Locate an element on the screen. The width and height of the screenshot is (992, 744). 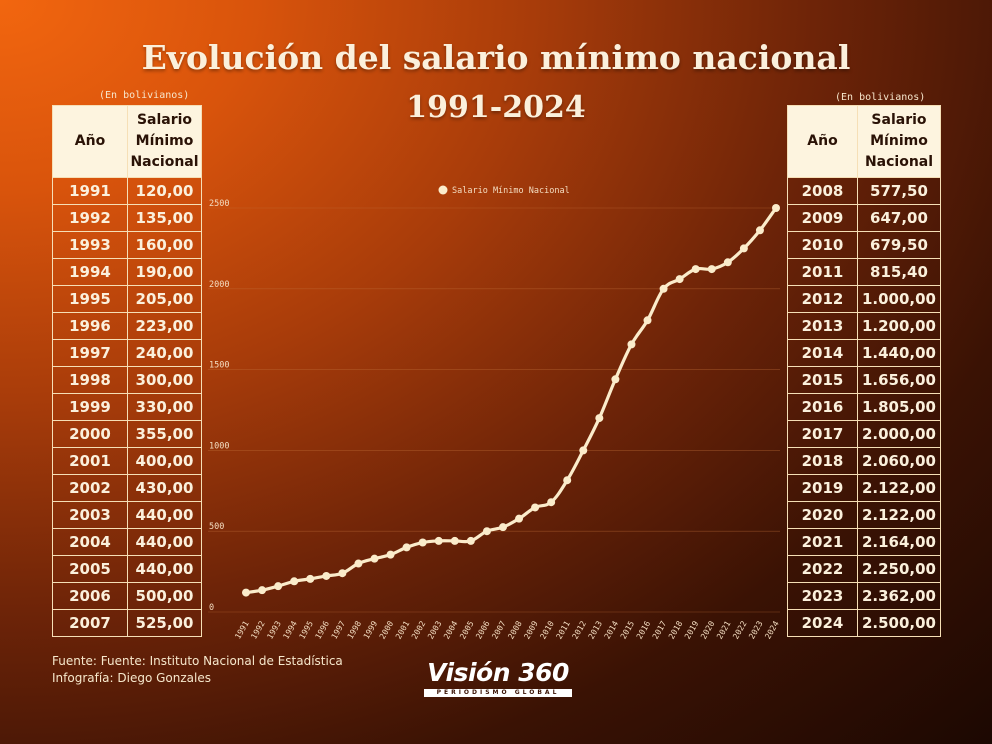
cell-salary: 430,00 is located at coordinates (164, 488).